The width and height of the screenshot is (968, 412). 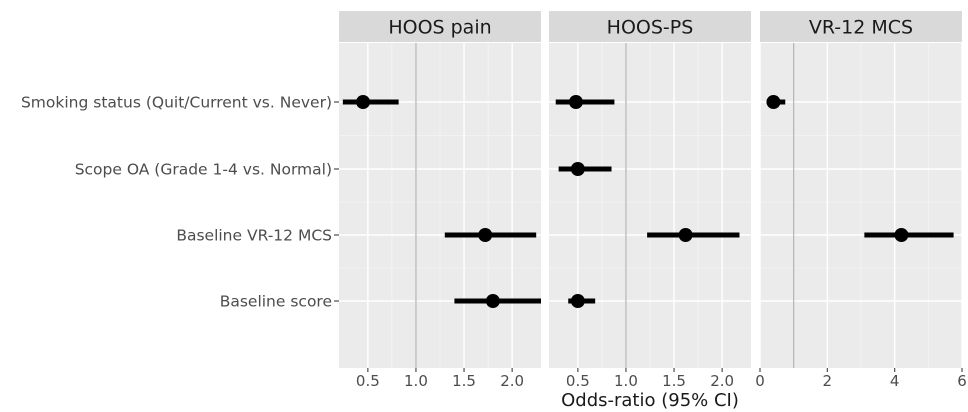 I want to click on point-estimate-scope-oa-grade-1-4-vs-normal, so click(x=577, y=169).